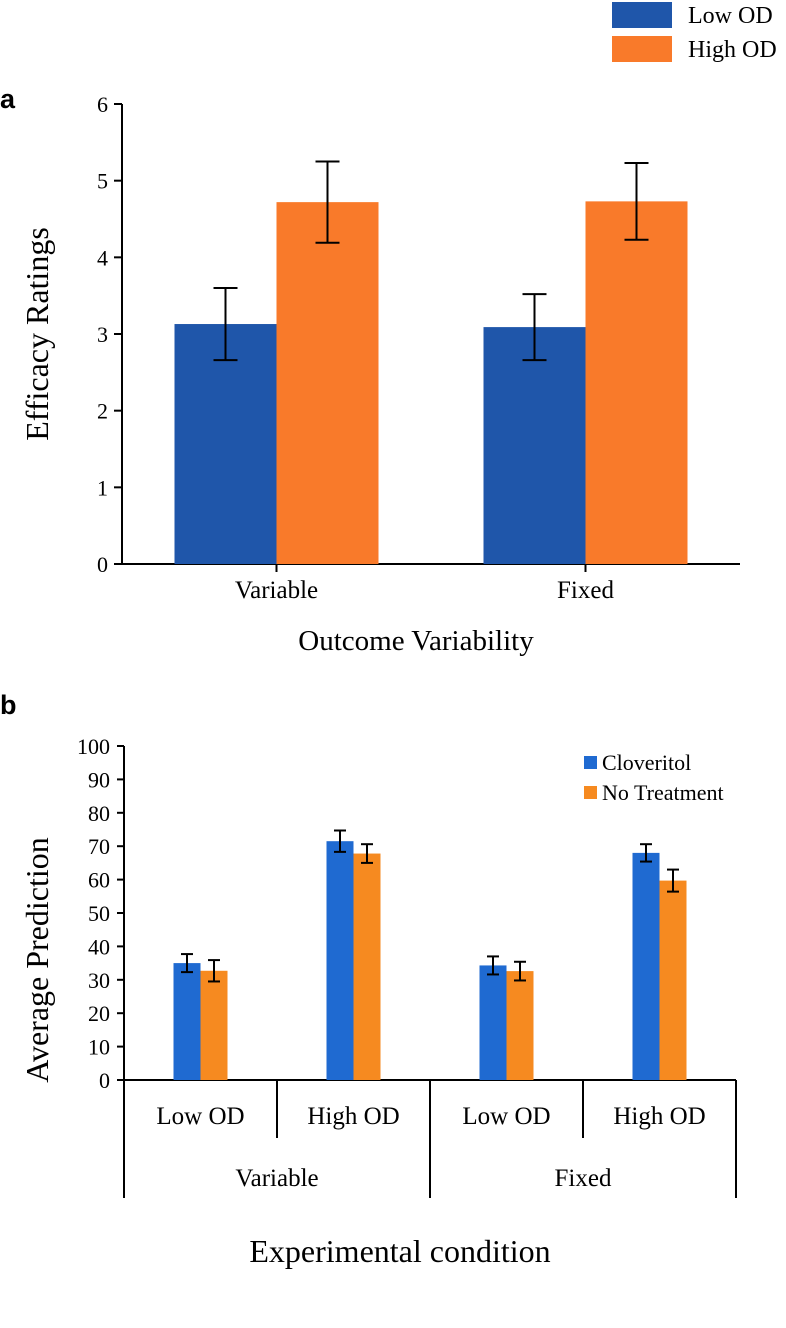 The height and width of the screenshot is (1328, 786). Describe the element at coordinates (8, 705) in the screenshot. I see `panel-label-b: b` at that location.